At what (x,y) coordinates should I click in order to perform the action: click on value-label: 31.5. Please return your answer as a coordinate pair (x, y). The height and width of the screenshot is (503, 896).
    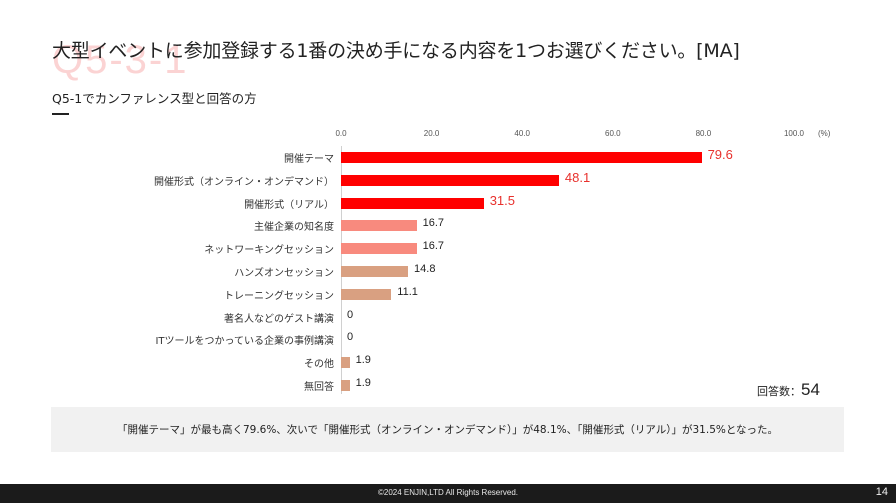
    Looking at the image, I should click on (502, 200).